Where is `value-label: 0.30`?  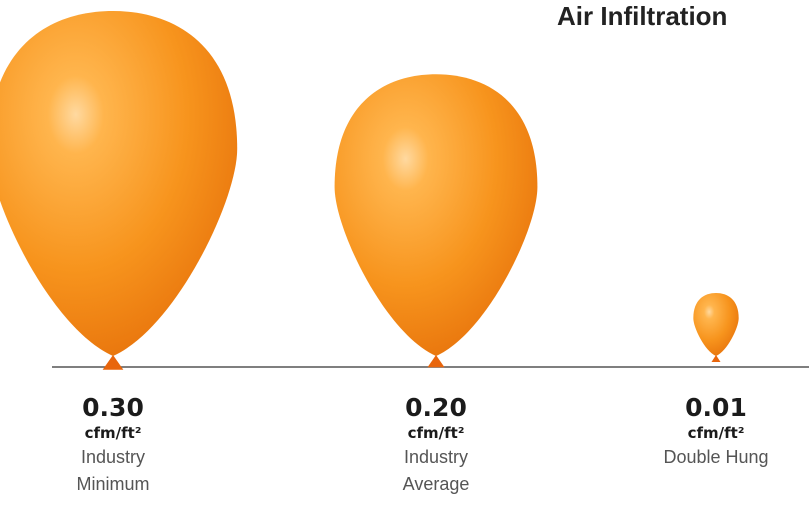
value-label: 0.30 is located at coordinates (113, 407).